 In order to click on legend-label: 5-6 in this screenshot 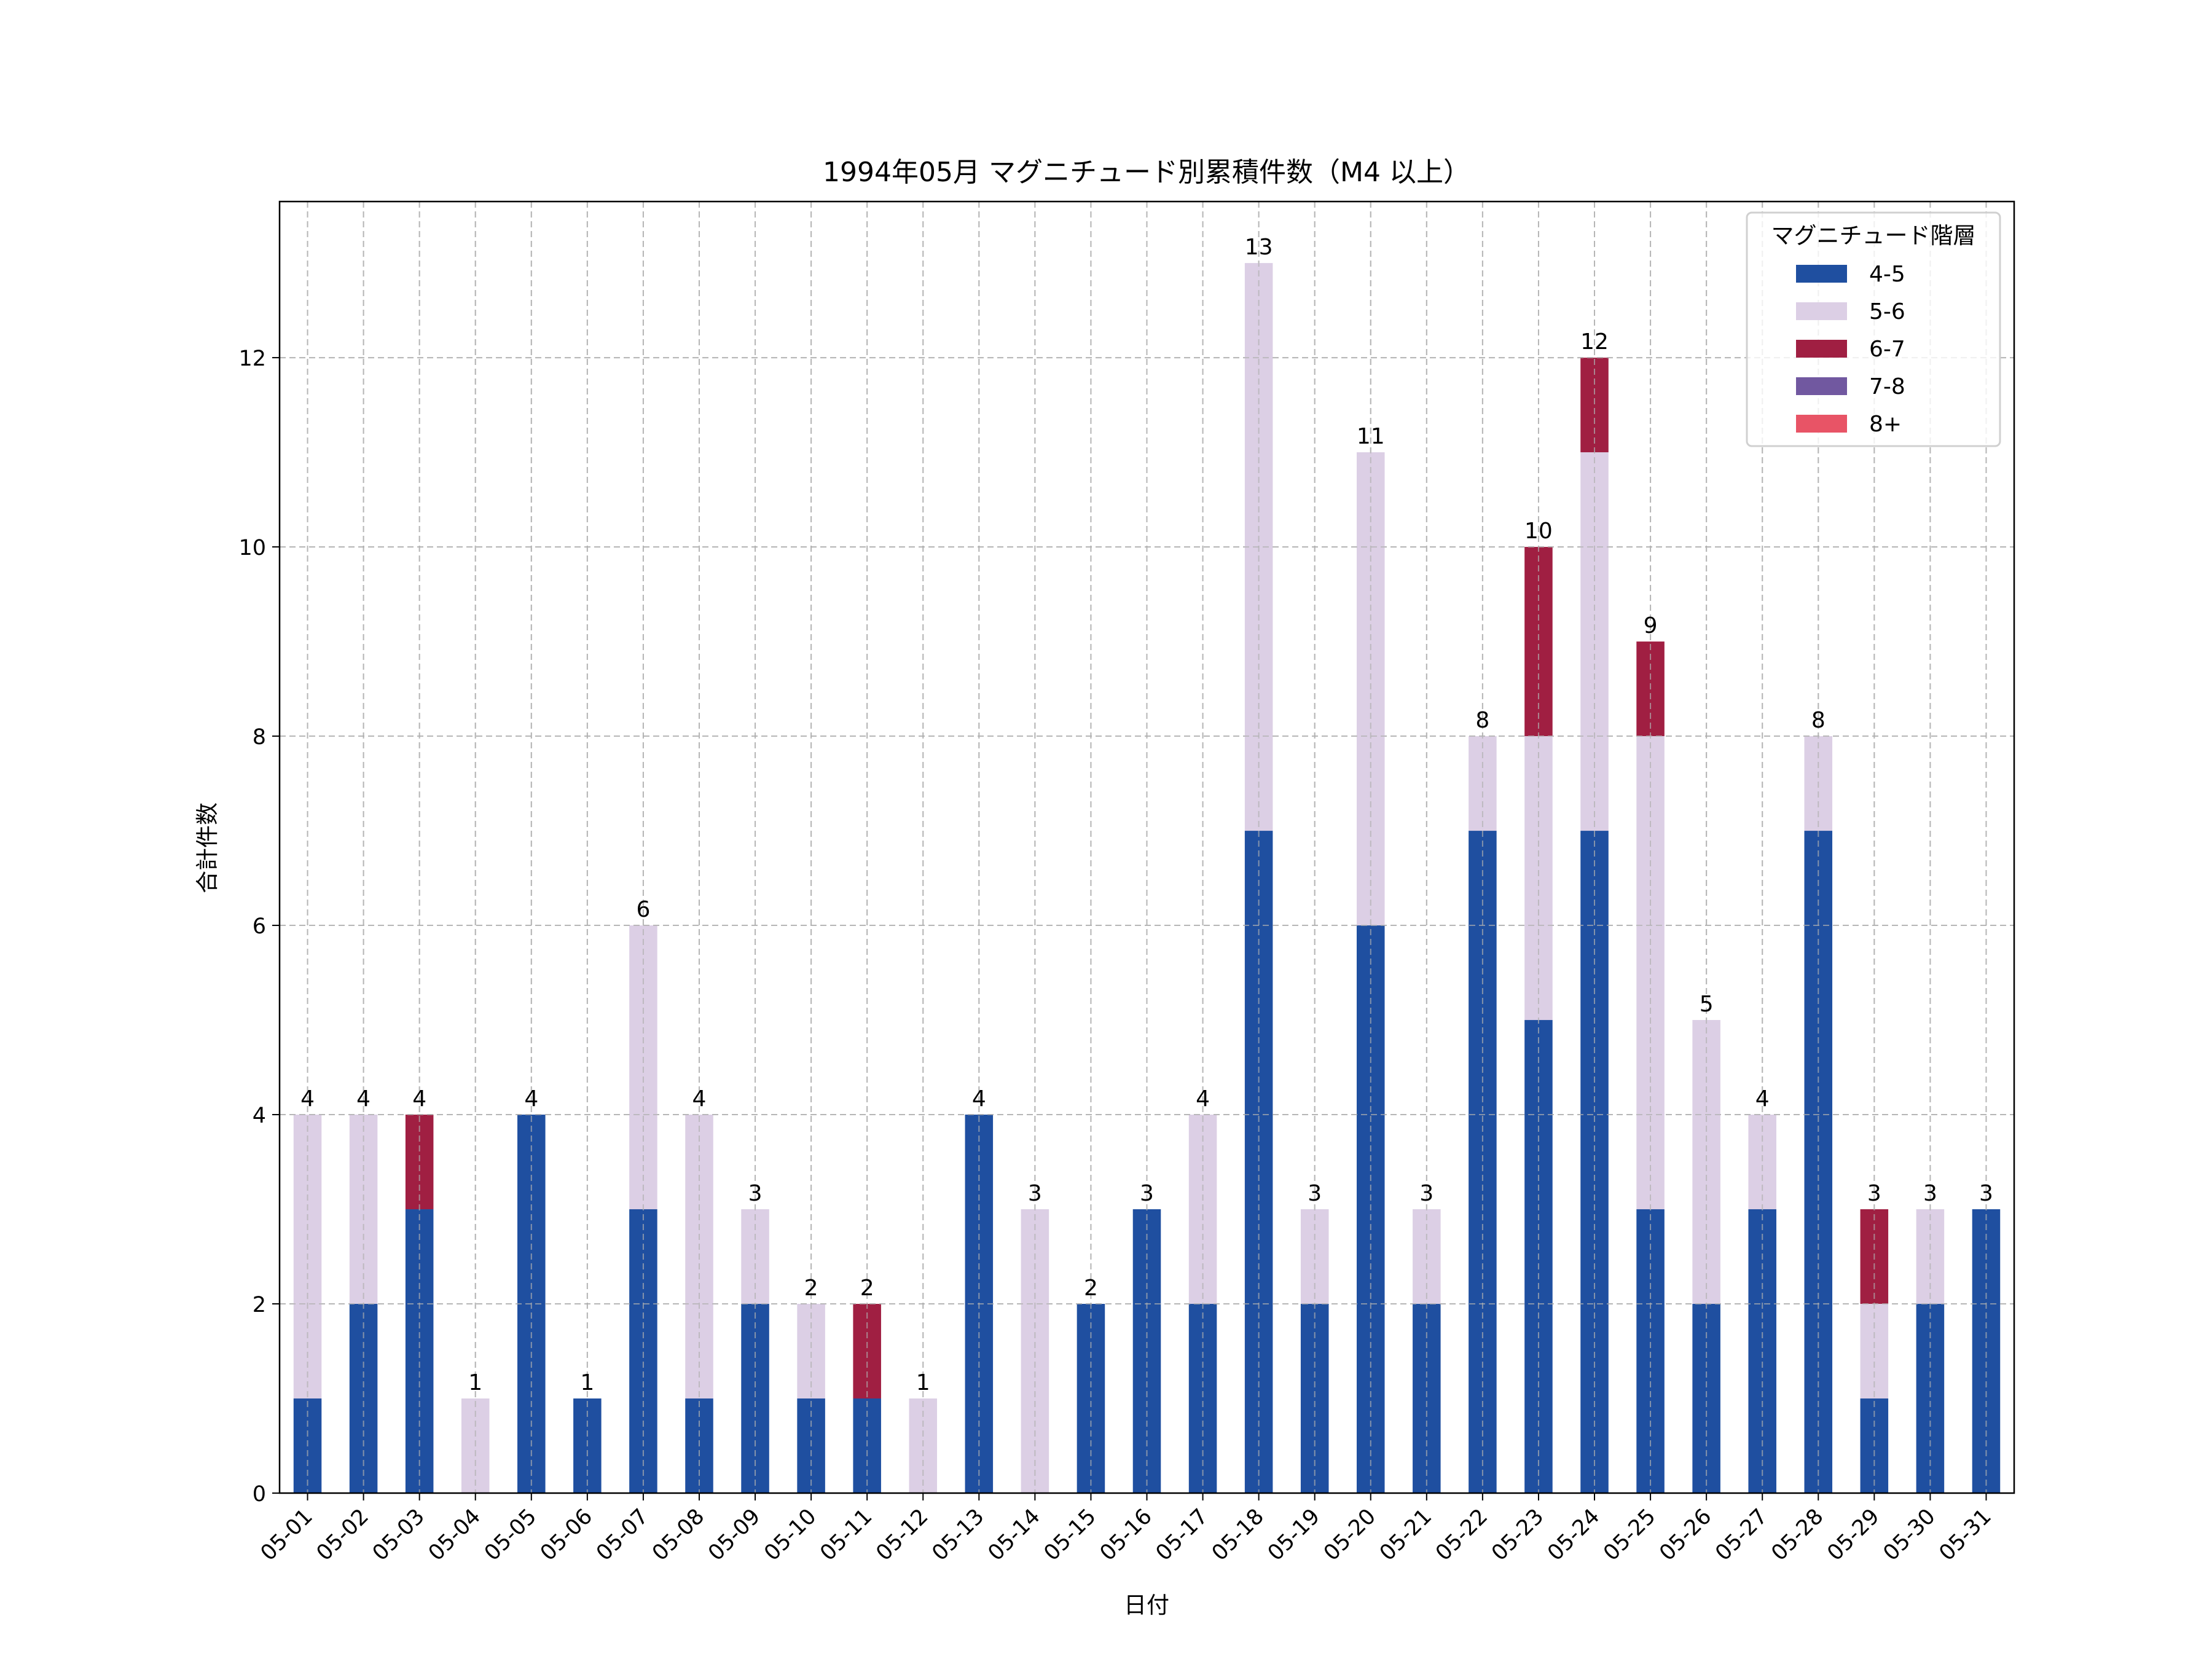, I will do `click(1887, 311)`.